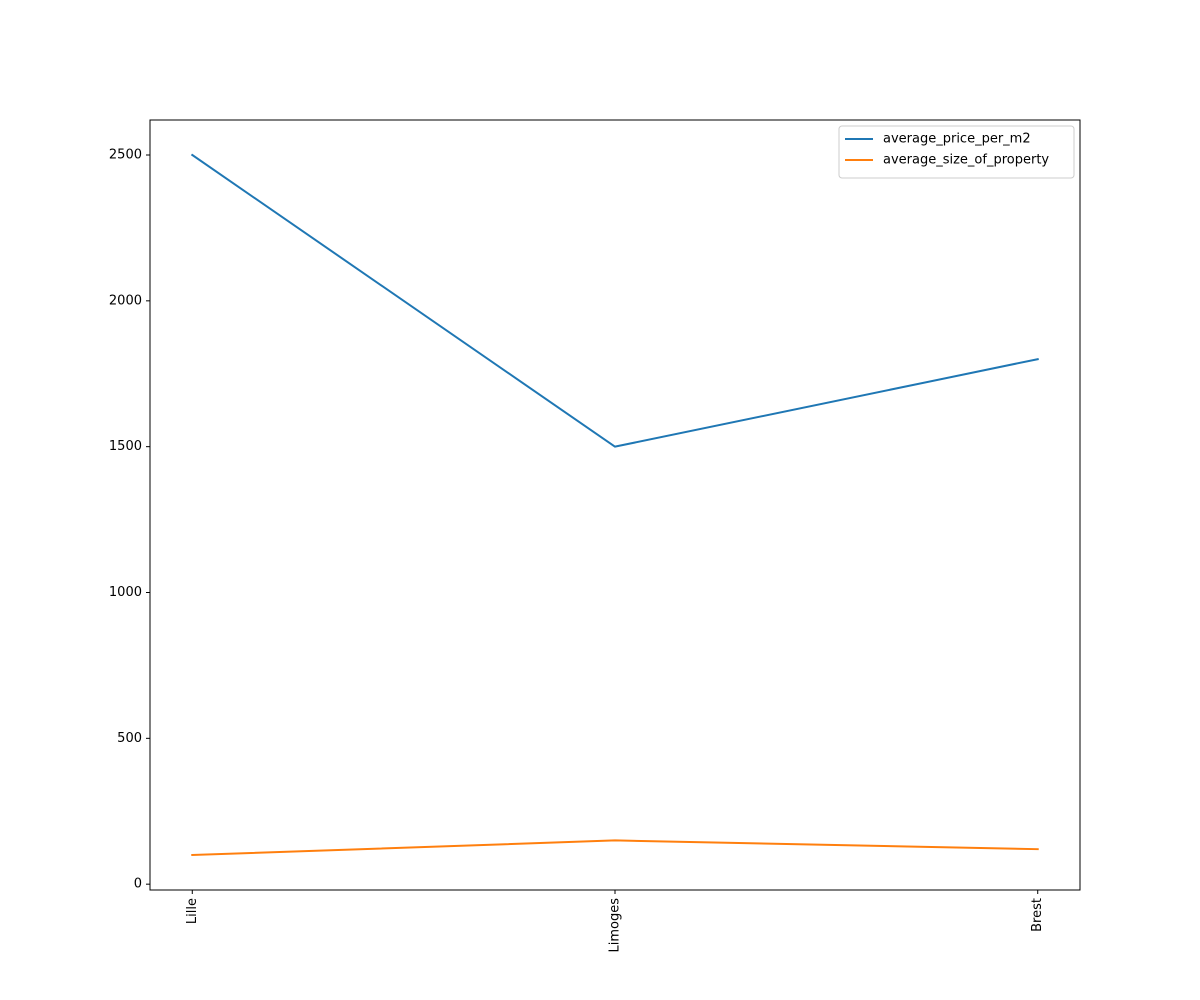 Image resolution: width=1200 pixels, height=1000 pixels. I want to click on y-tick-label: 500, so click(129, 738).